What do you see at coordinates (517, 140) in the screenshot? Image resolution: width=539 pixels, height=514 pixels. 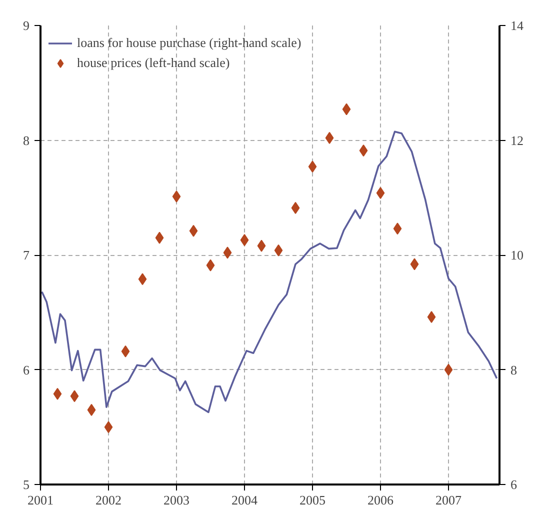 I see `y2-tick-label: 12` at bounding box center [517, 140].